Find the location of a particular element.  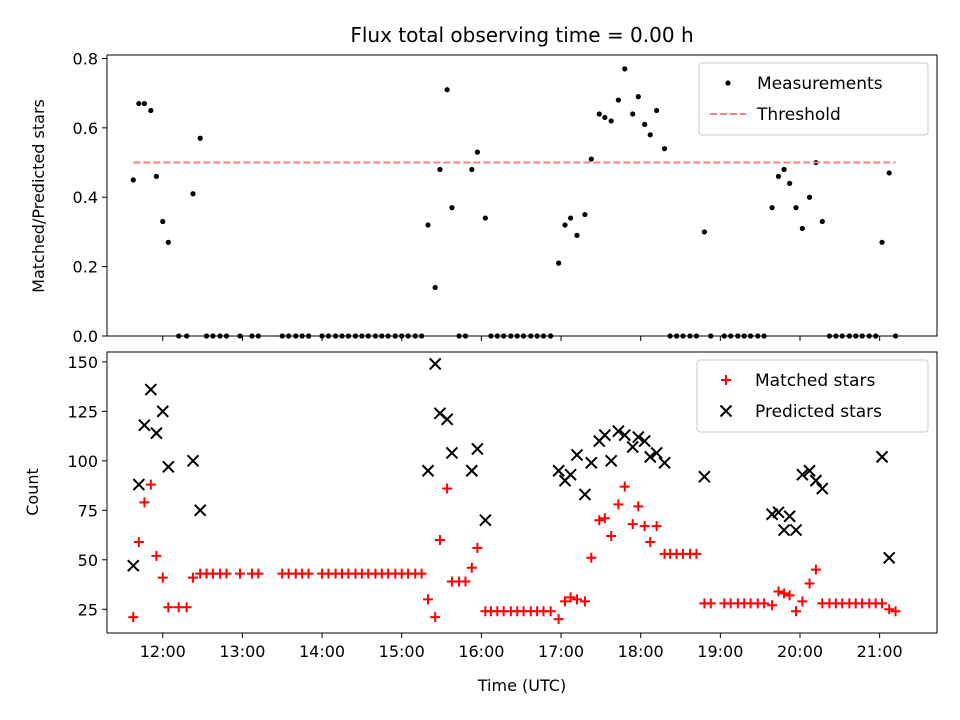

bottom-y-axis-label: Count is located at coordinates (32, 492).